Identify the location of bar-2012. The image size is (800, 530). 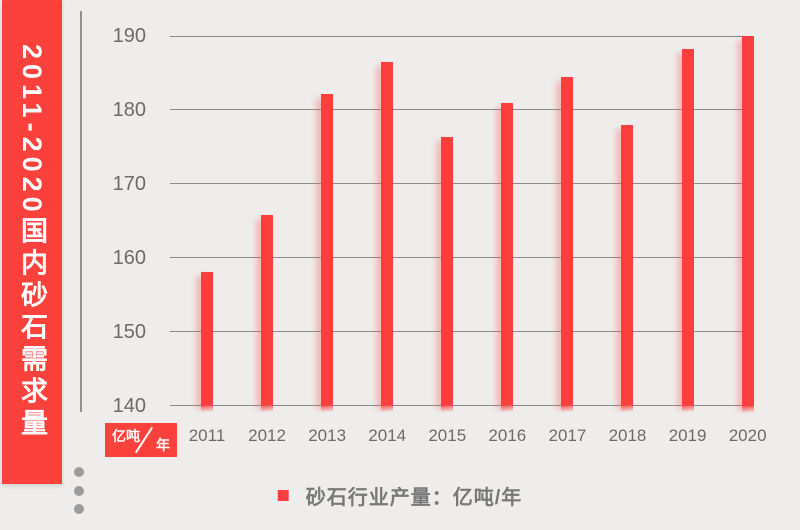
(267, 313).